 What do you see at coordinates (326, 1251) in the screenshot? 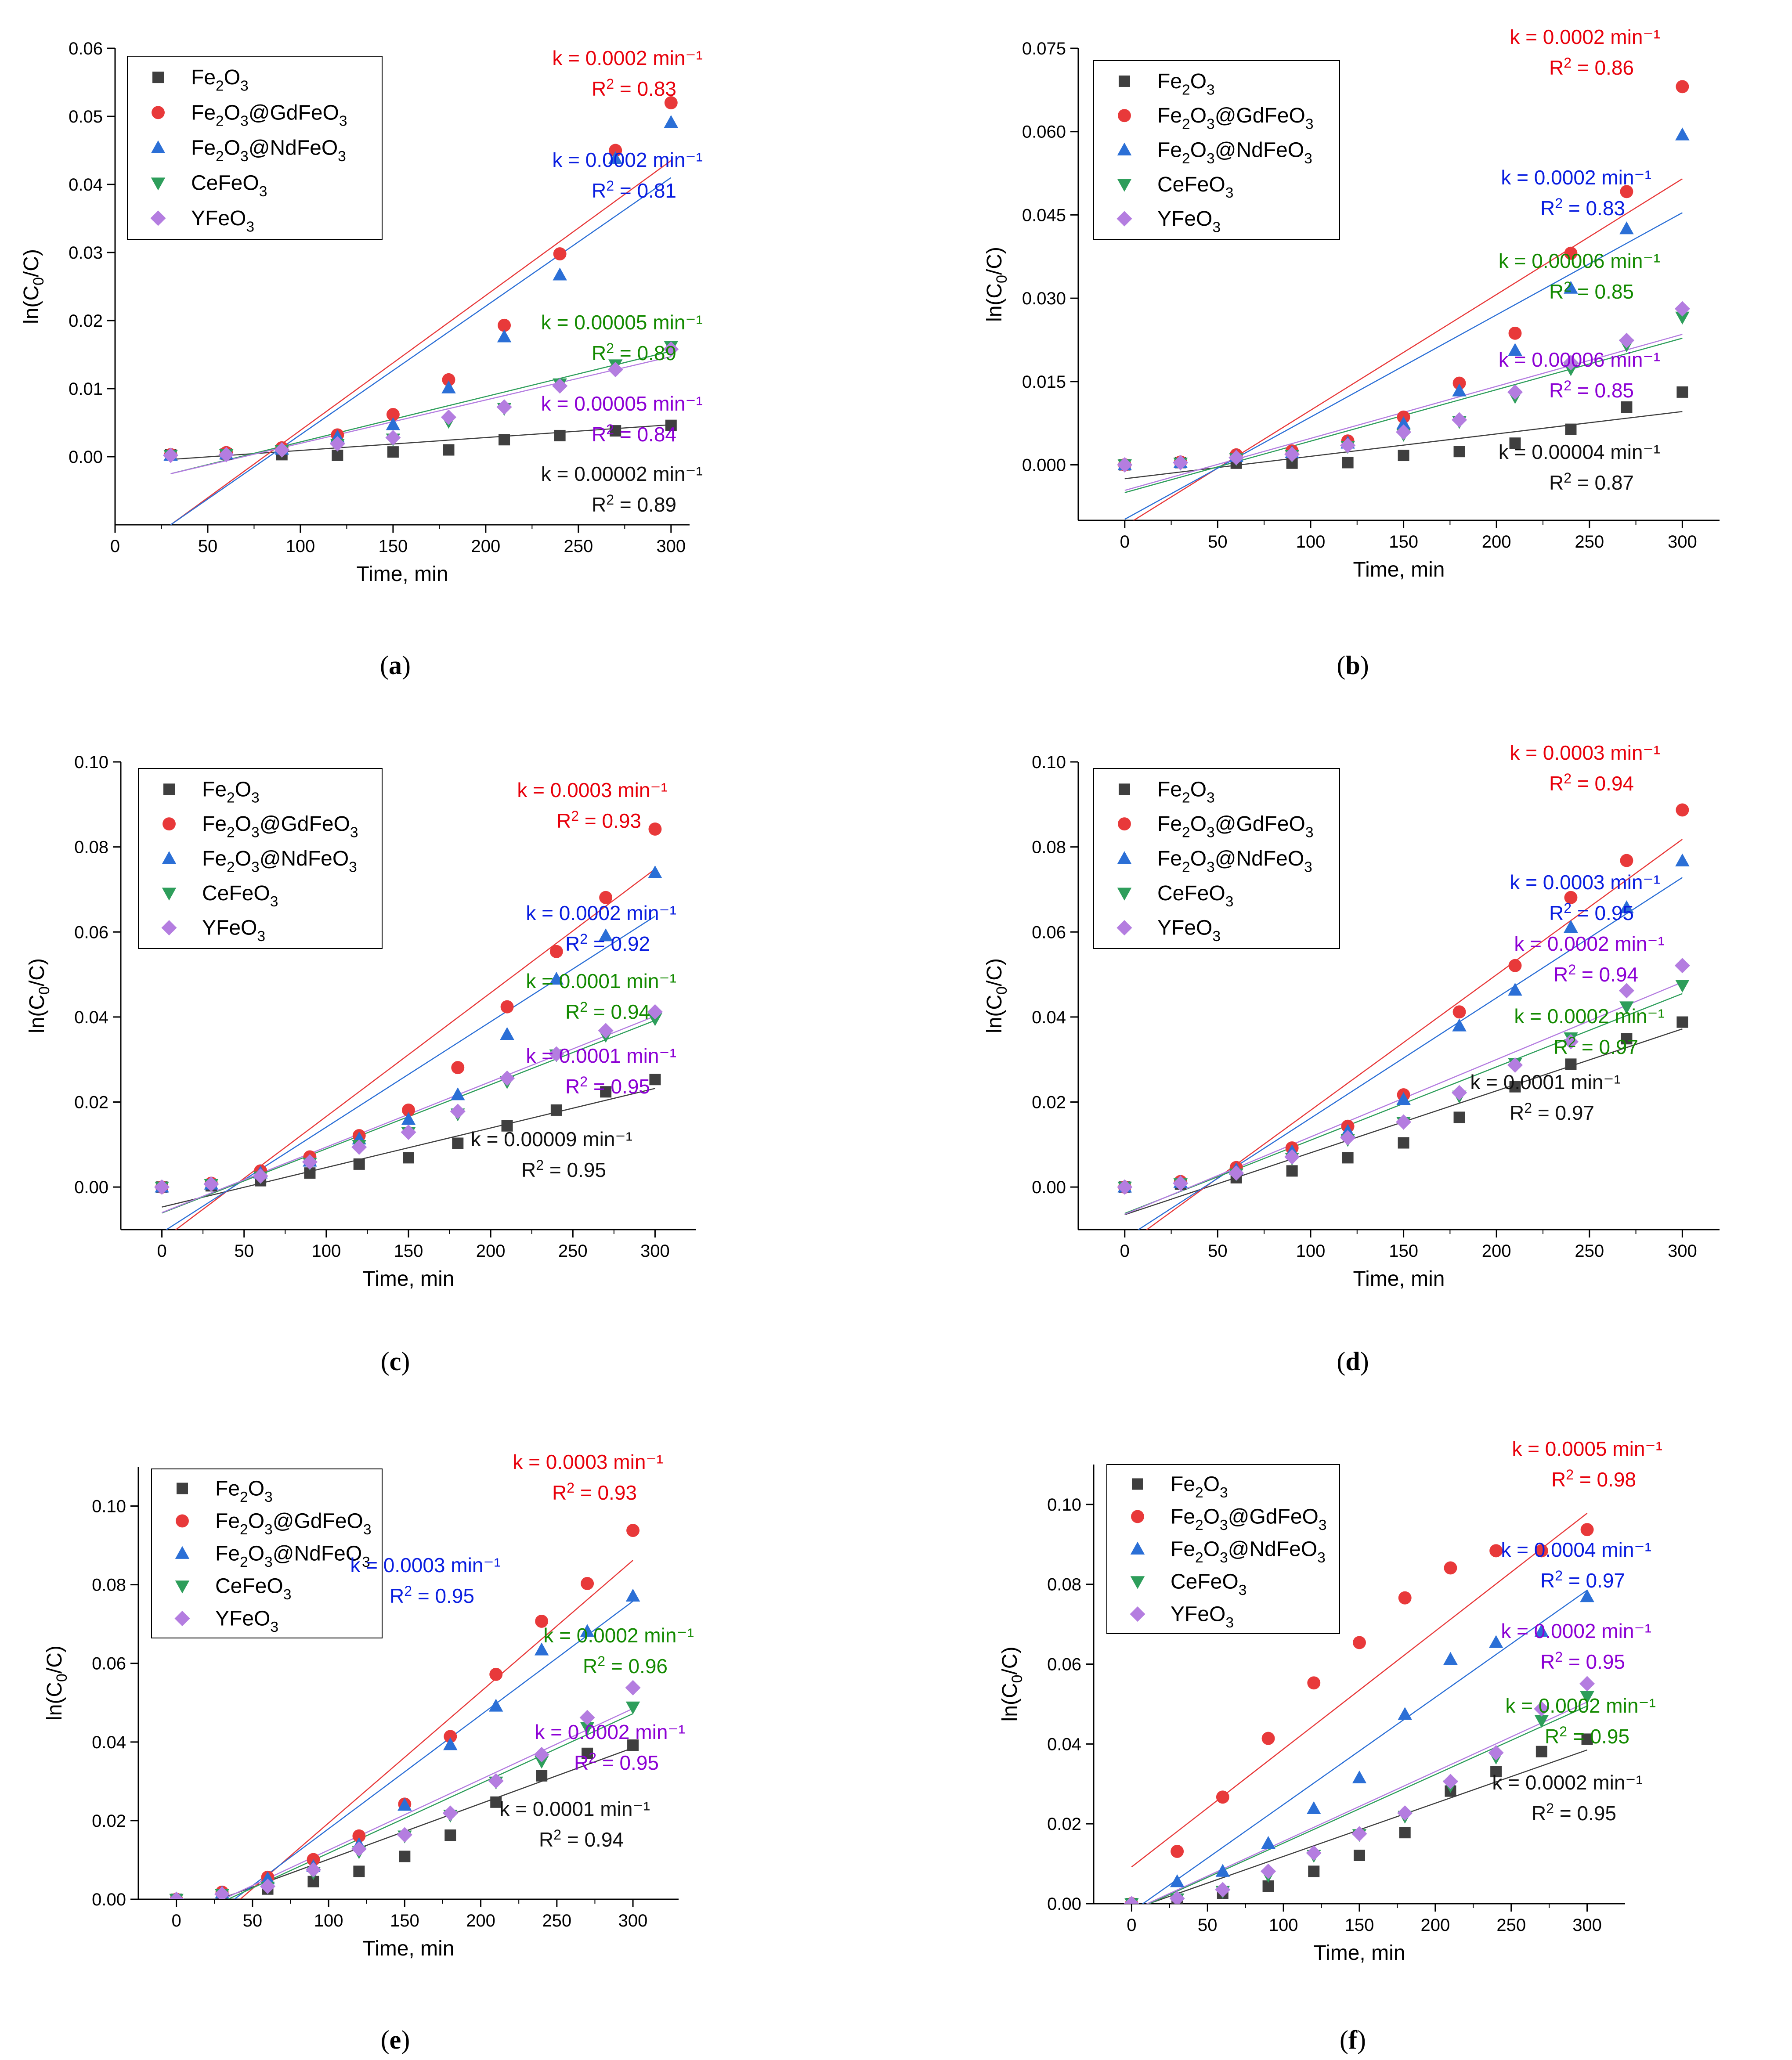
I see `x-tick-label: 100` at bounding box center [326, 1251].